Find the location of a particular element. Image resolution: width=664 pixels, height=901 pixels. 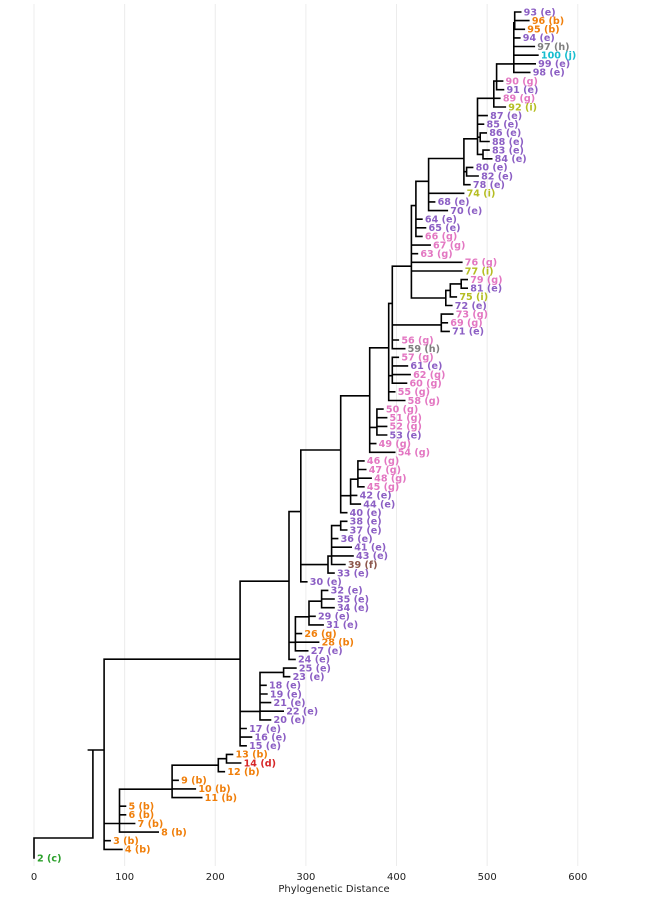

tip-label: 60 (g) is located at coordinates (425, 384).